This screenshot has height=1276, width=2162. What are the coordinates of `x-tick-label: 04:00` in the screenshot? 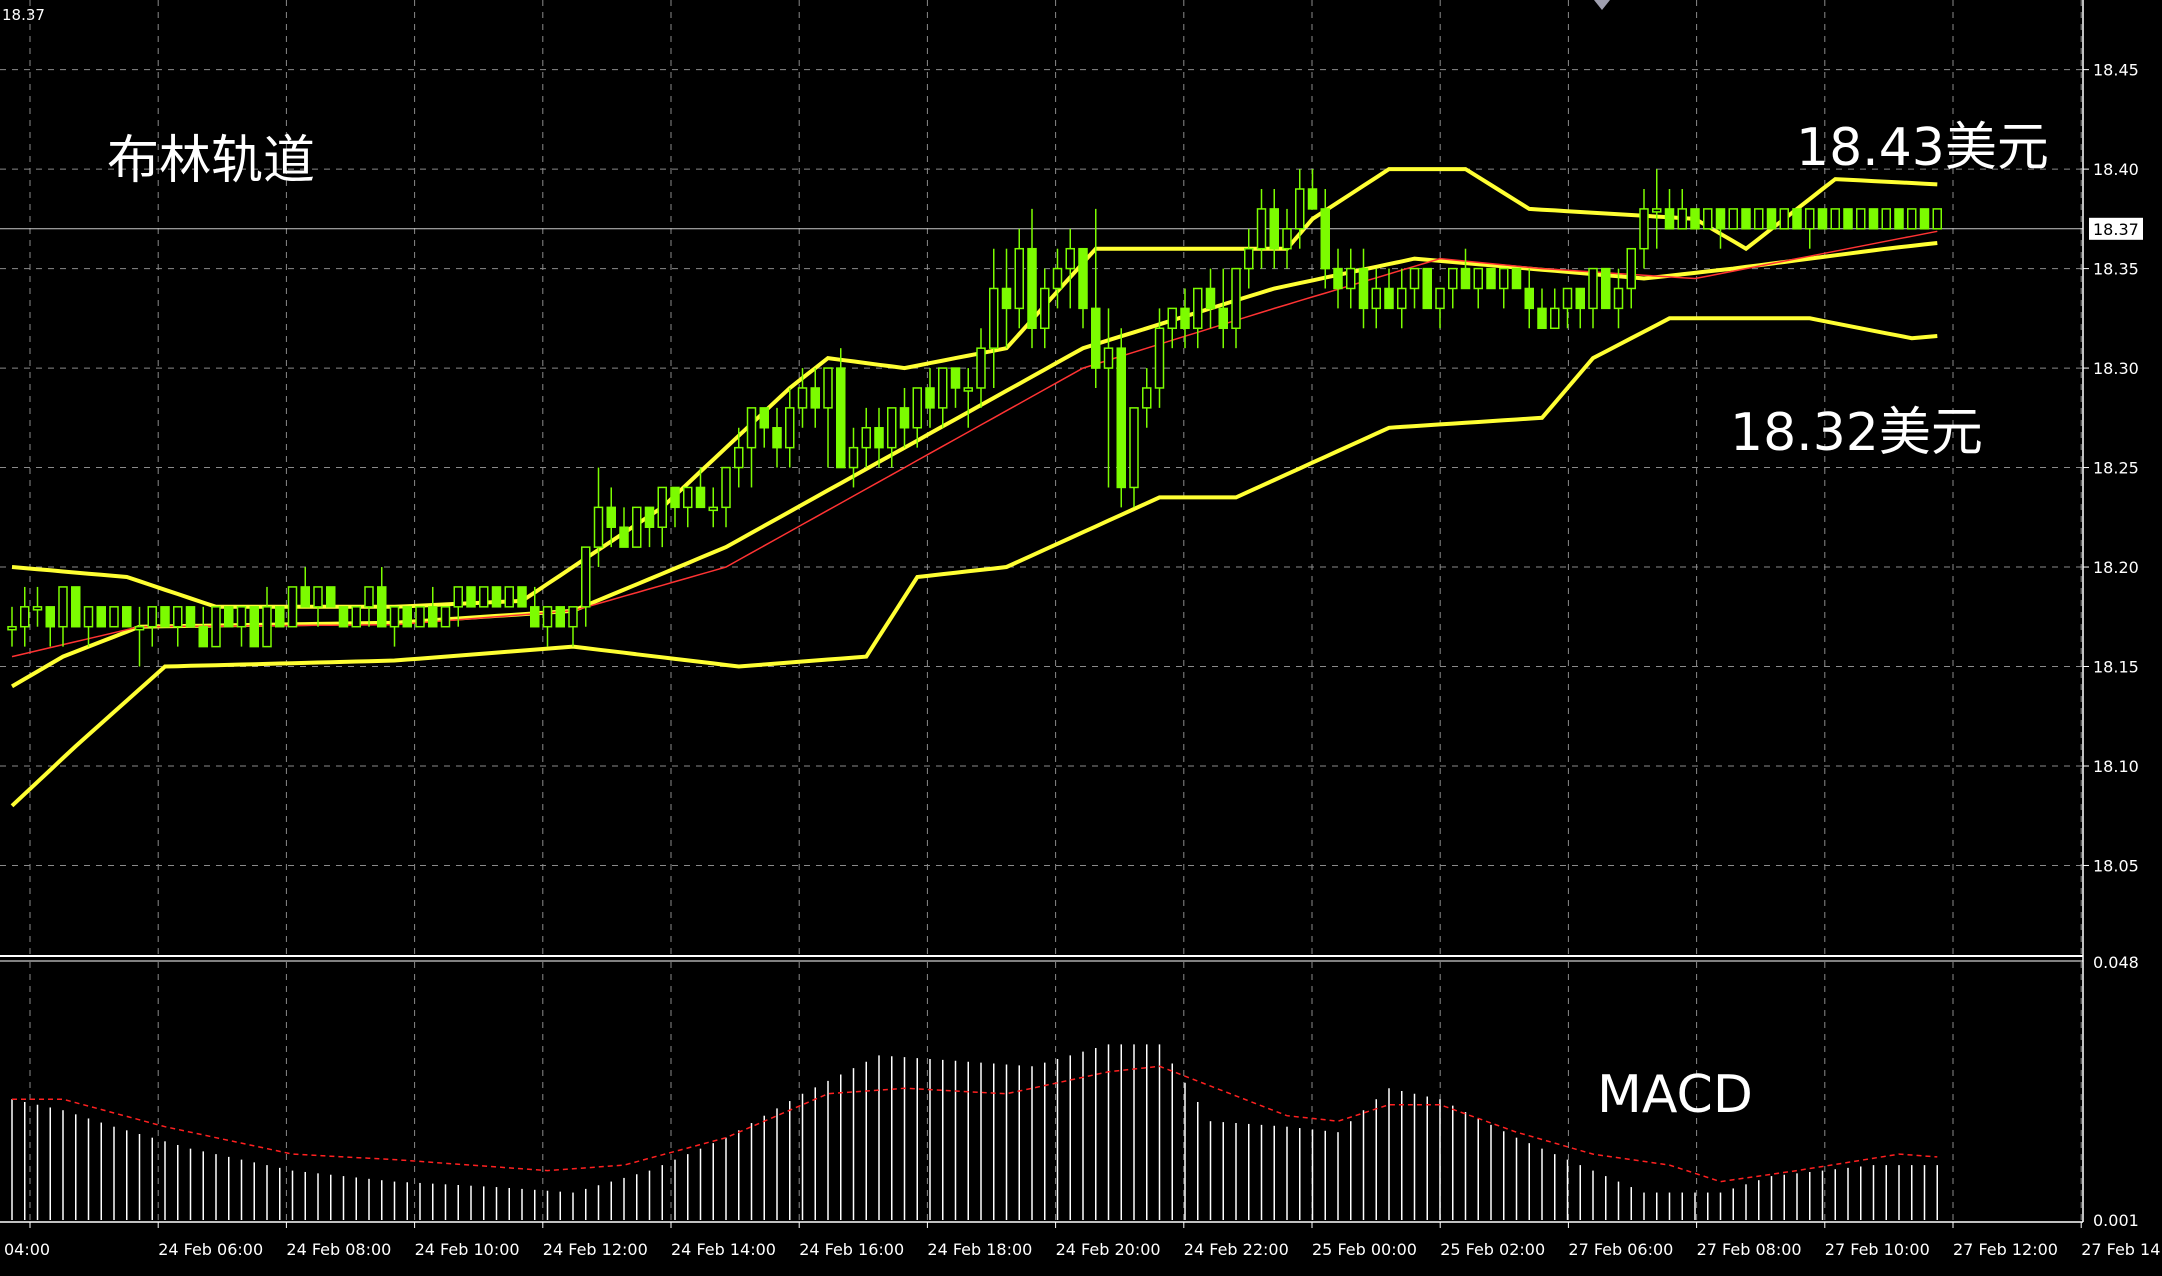 It's located at (27, 1249).